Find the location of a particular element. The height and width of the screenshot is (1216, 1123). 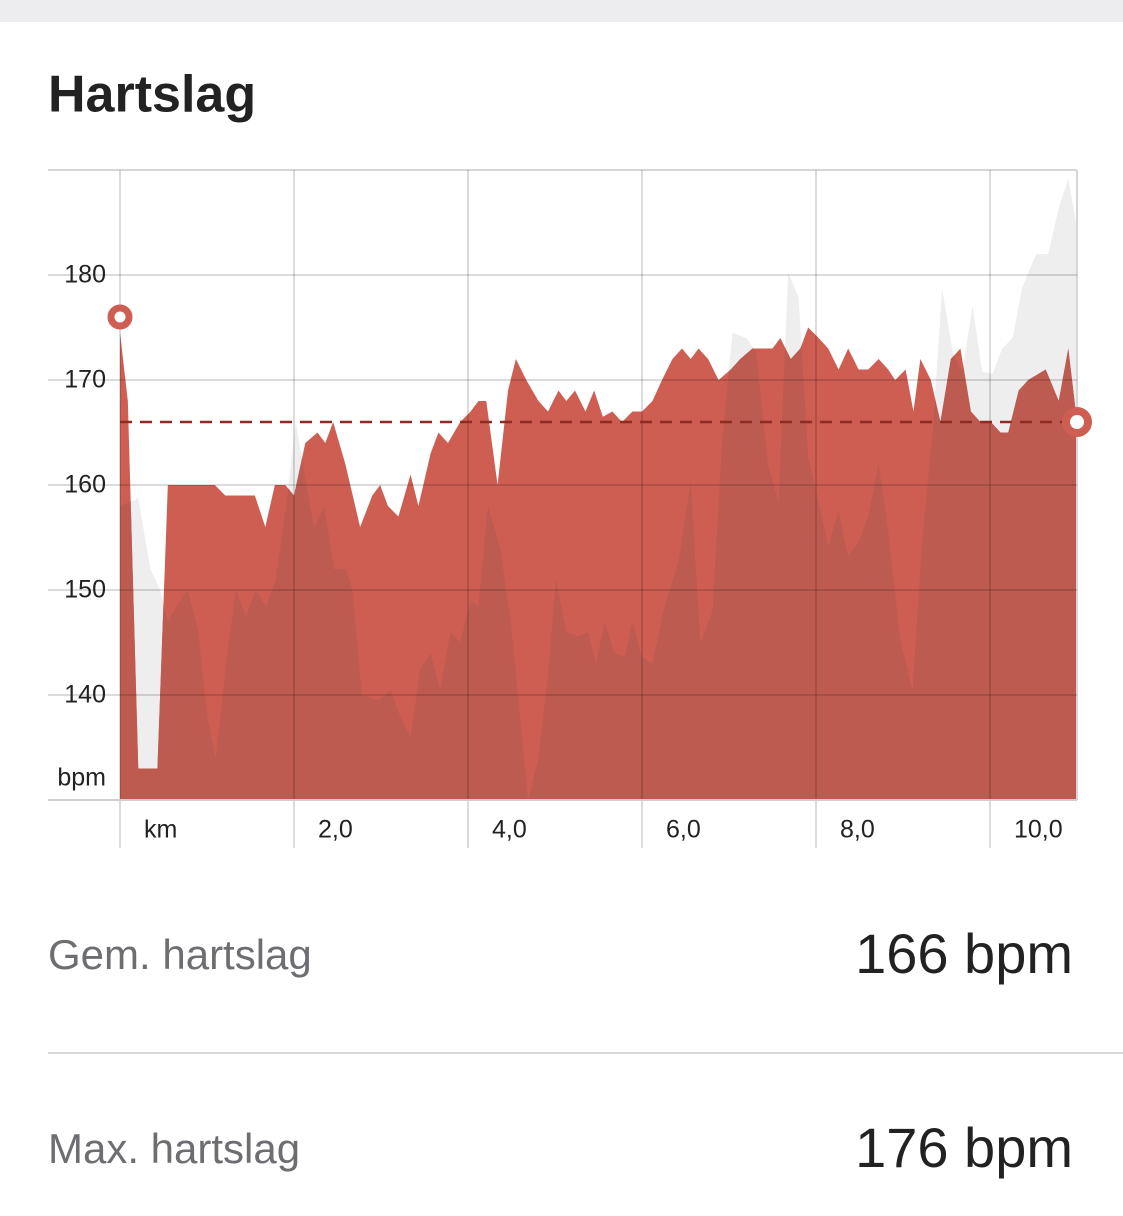

y-tick-label: 140 is located at coordinates (85, 695).